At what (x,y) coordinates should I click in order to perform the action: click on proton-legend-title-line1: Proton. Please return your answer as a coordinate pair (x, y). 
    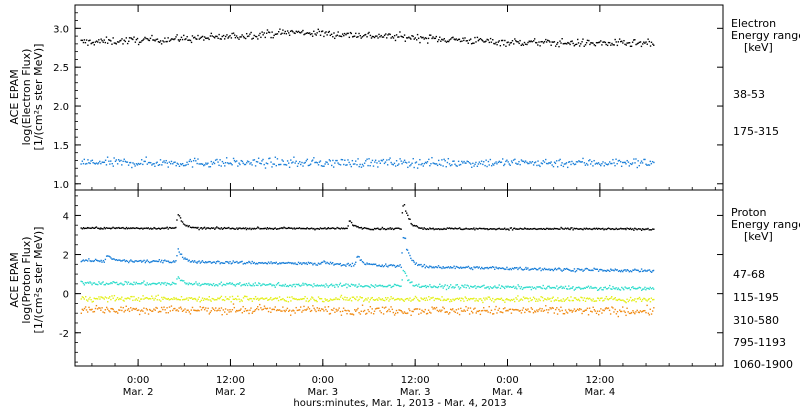
    Looking at the image, I should click on (748, 212).